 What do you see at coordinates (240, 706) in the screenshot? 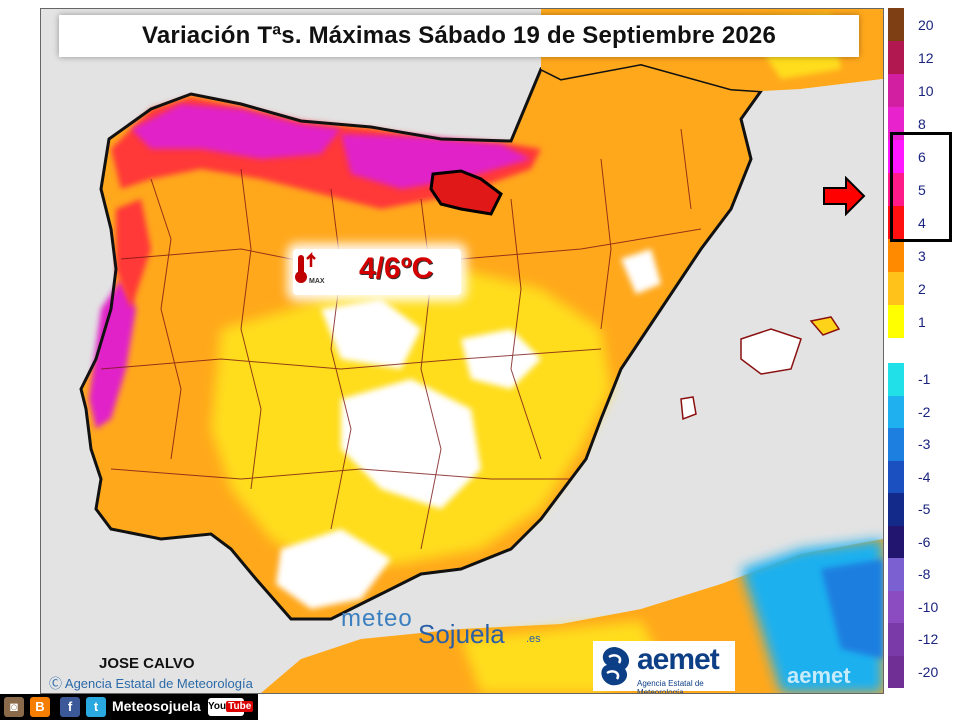
I see `youtube-tube: Tube` at bounding box center [240, 706].